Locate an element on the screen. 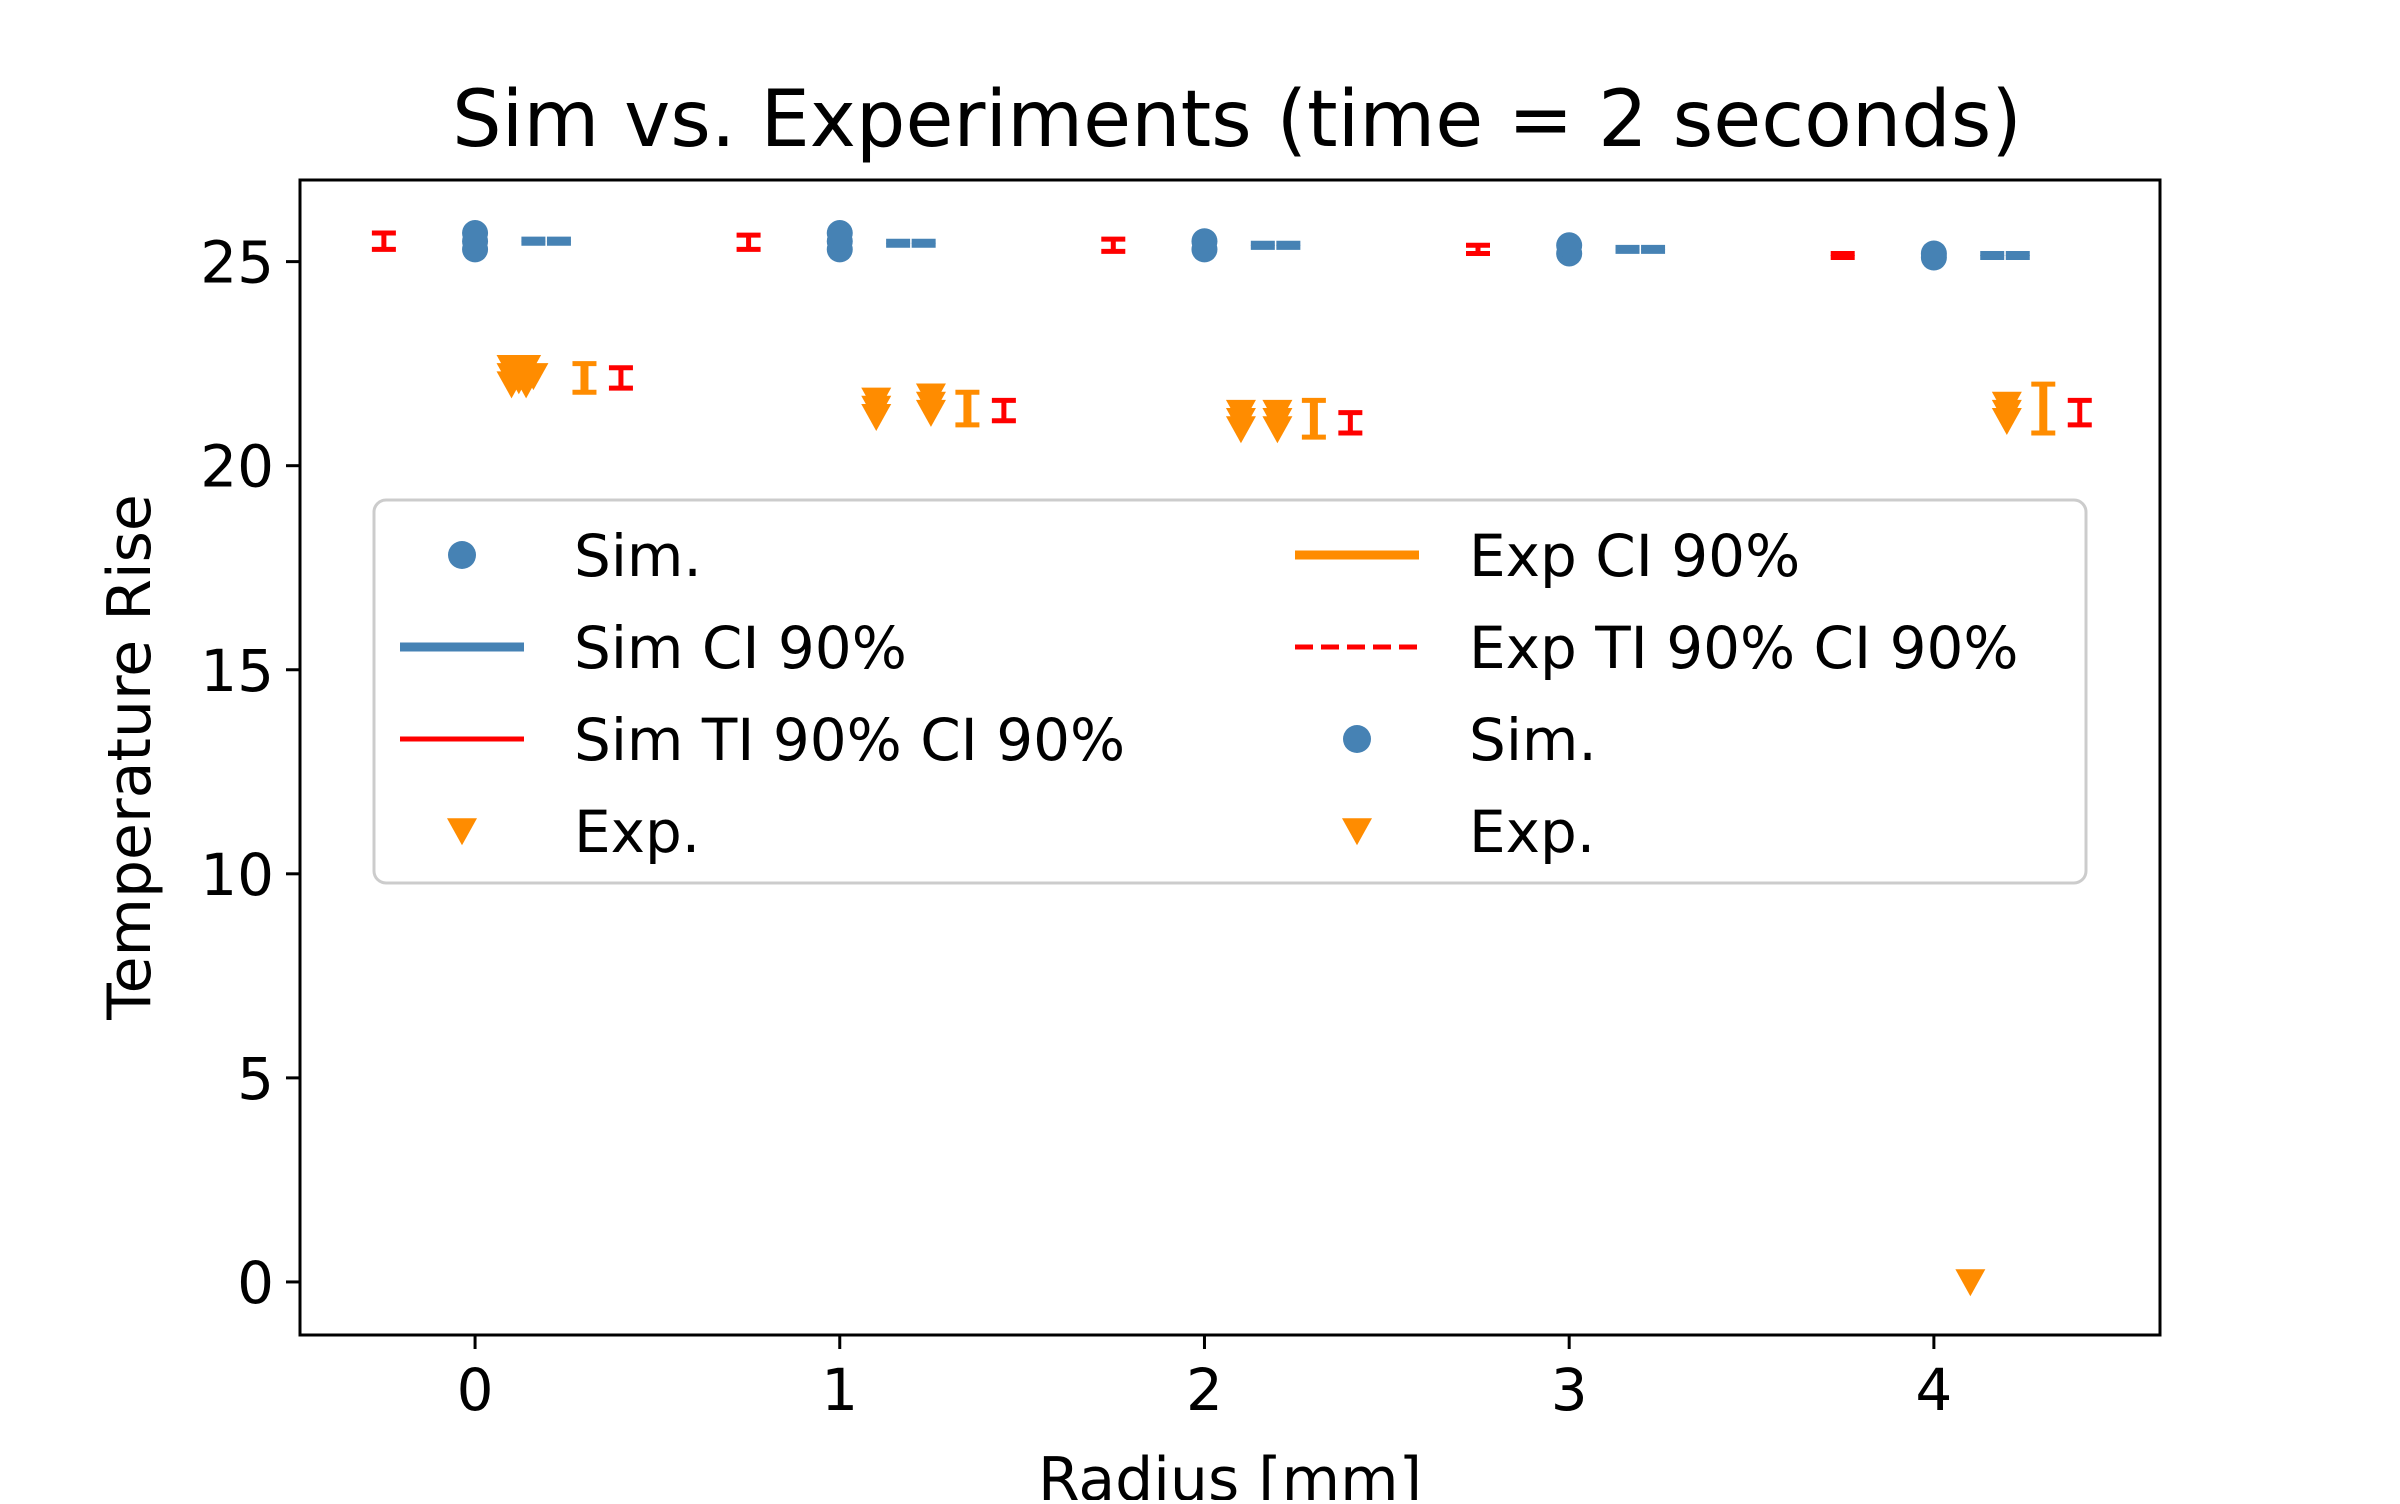 This screenshot has width=2400, height=1504. legend-label: Sim TI 90% CI 90% is located at coordinates (849, 740).